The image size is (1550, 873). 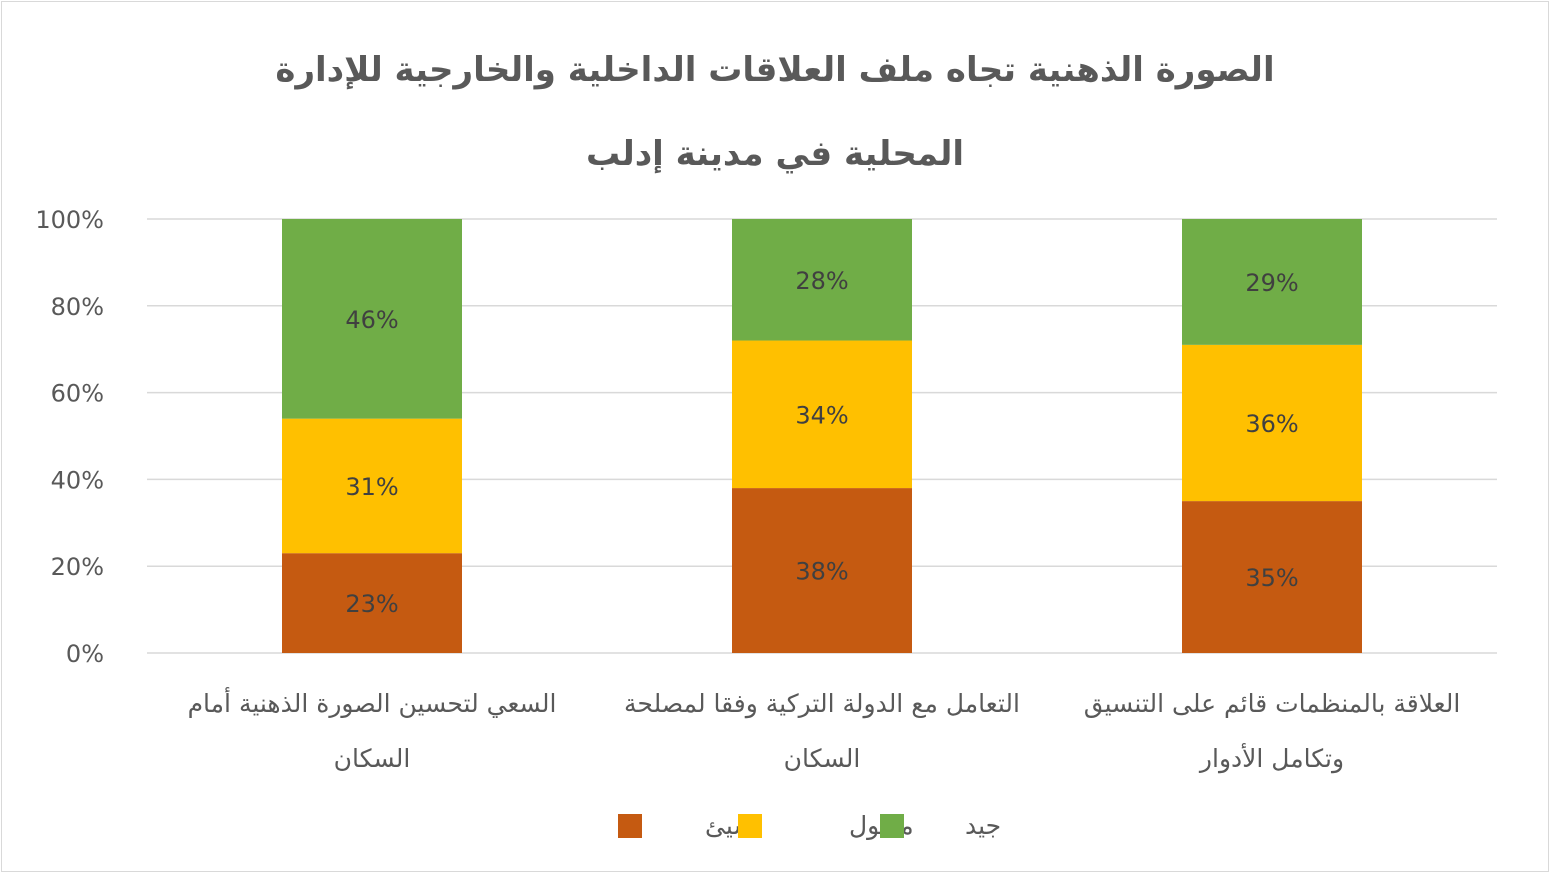 I want to click on data-label: 38%, so click(x=821, y=572).